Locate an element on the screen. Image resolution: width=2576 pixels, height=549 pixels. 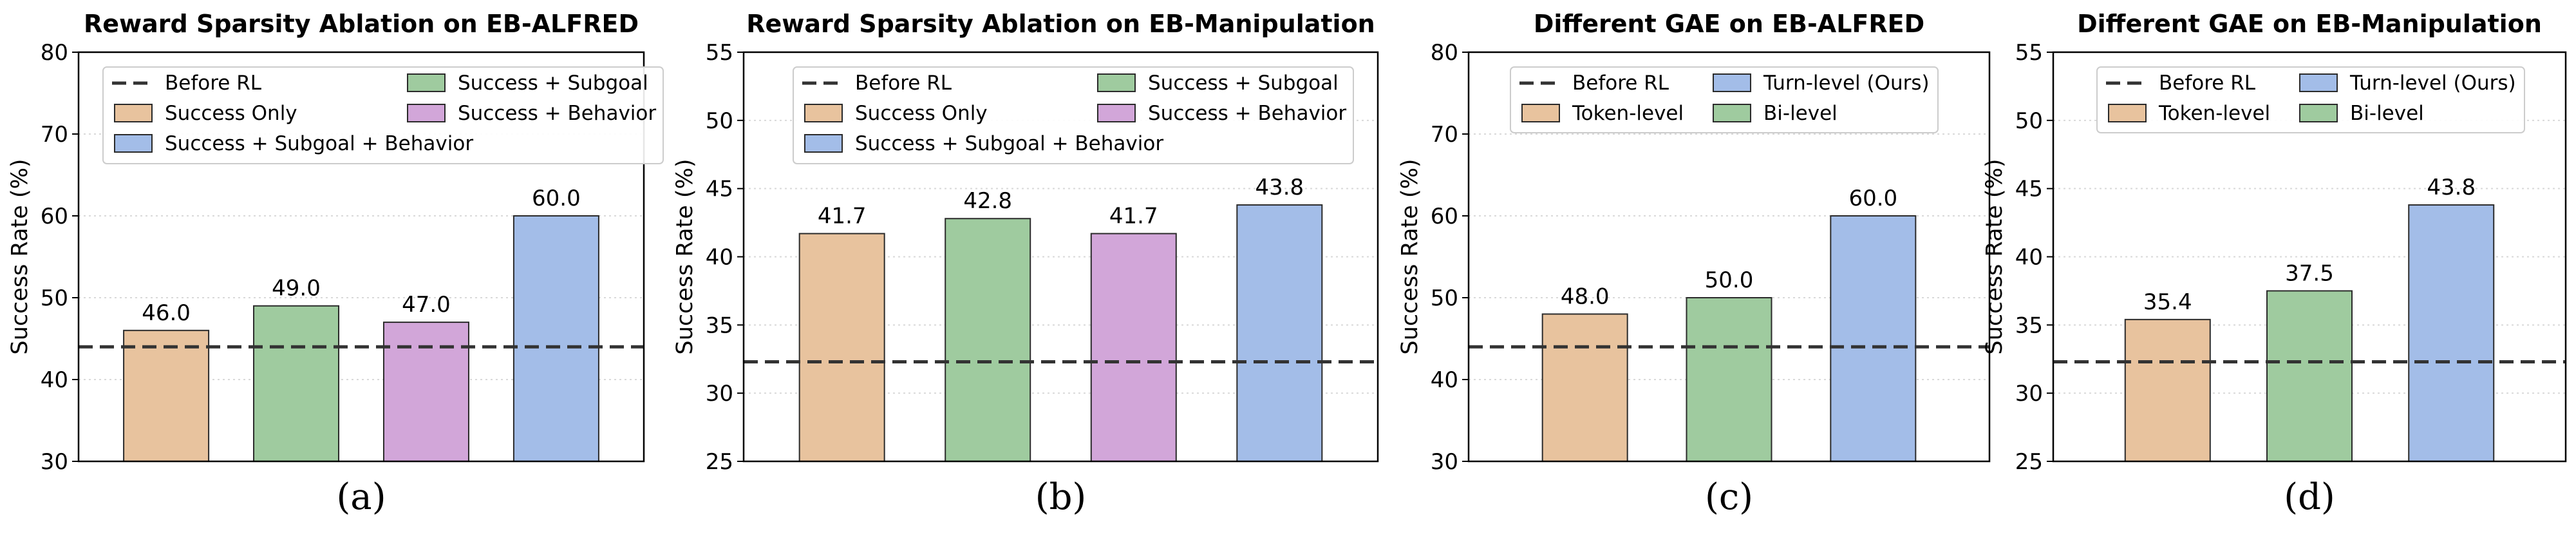
bar-value-label: 47.0 is located at coordinates (426, 305).